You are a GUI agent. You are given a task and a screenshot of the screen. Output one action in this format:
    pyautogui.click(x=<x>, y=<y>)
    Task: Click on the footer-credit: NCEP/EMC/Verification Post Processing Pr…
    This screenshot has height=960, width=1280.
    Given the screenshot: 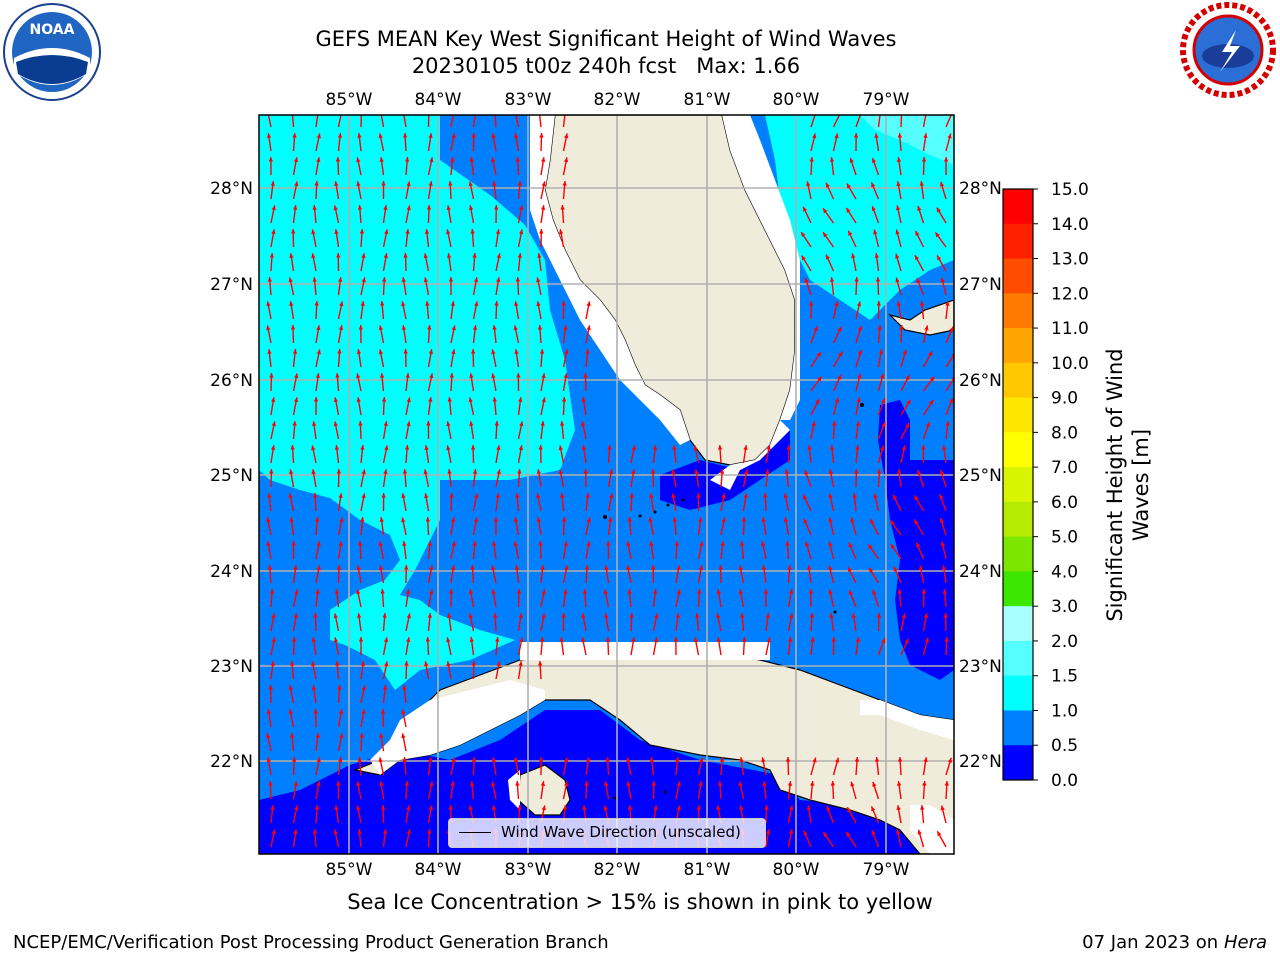 What is the action you would take?
    pyautogui.click(x=311, y=942)
    